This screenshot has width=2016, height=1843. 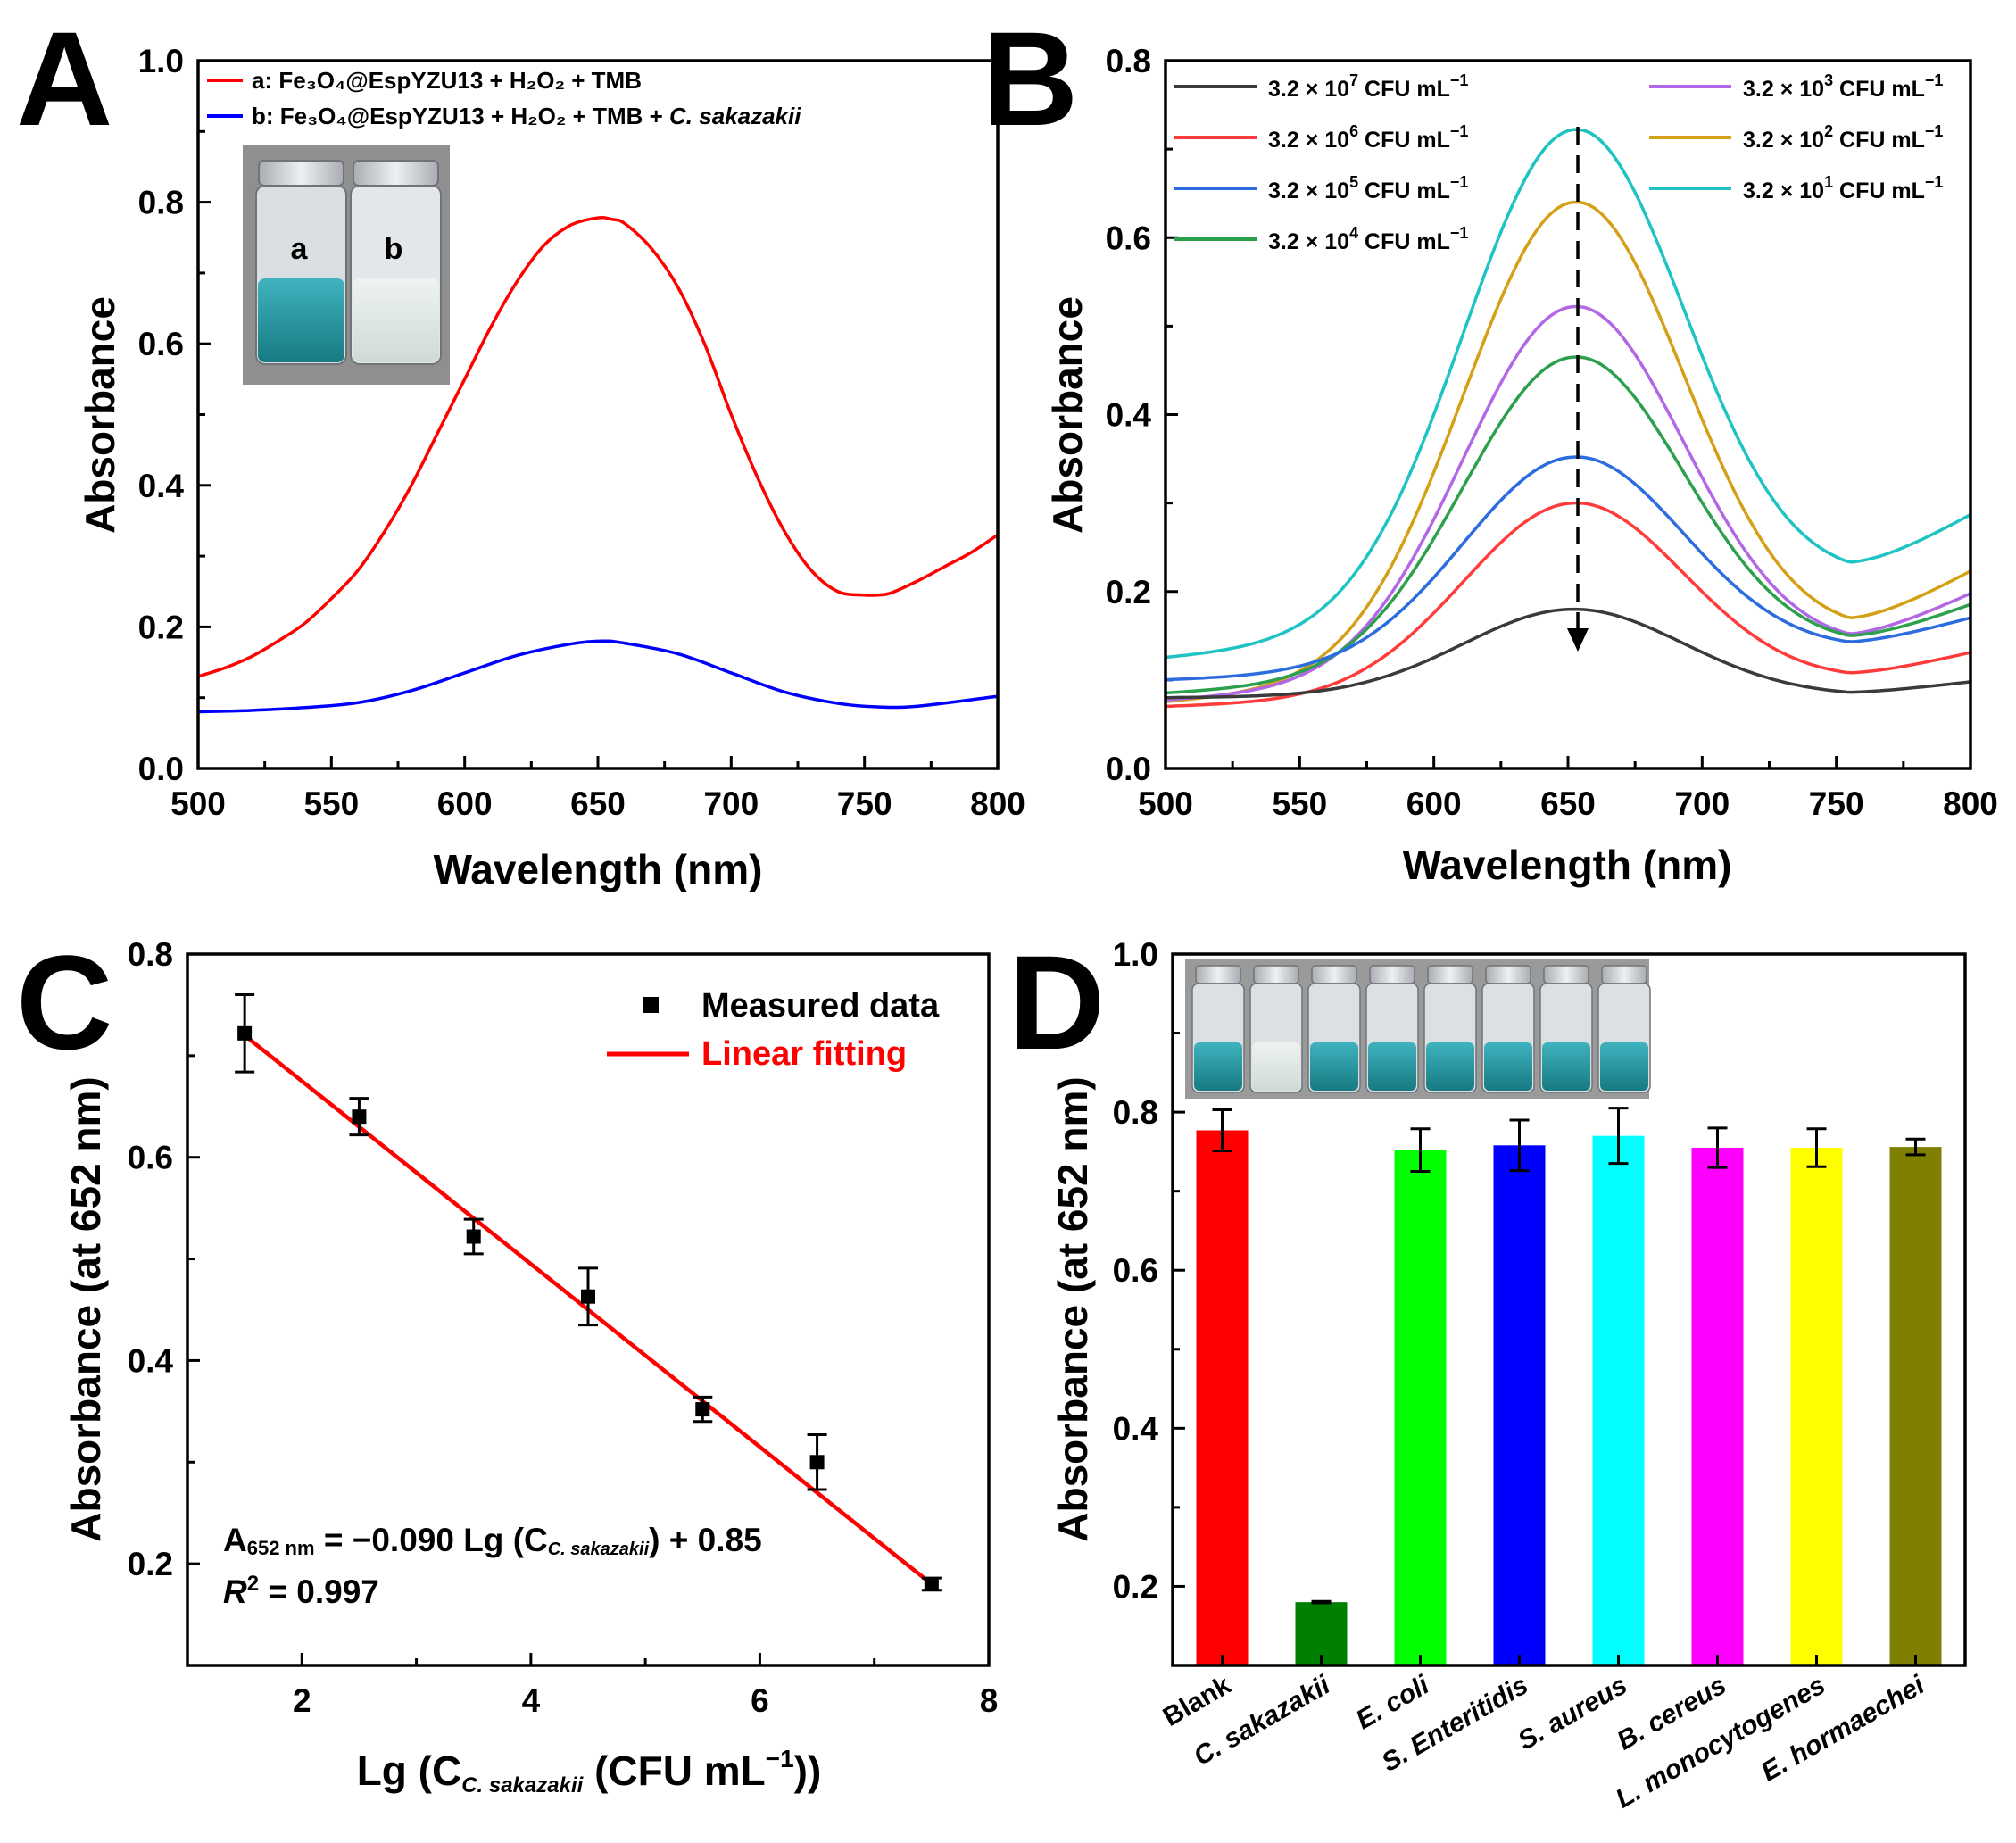 What do you see at coordinates (161, 769) in the screenshot?
I see `y-tick-label: 0.0` at bounding box center [161, 769].